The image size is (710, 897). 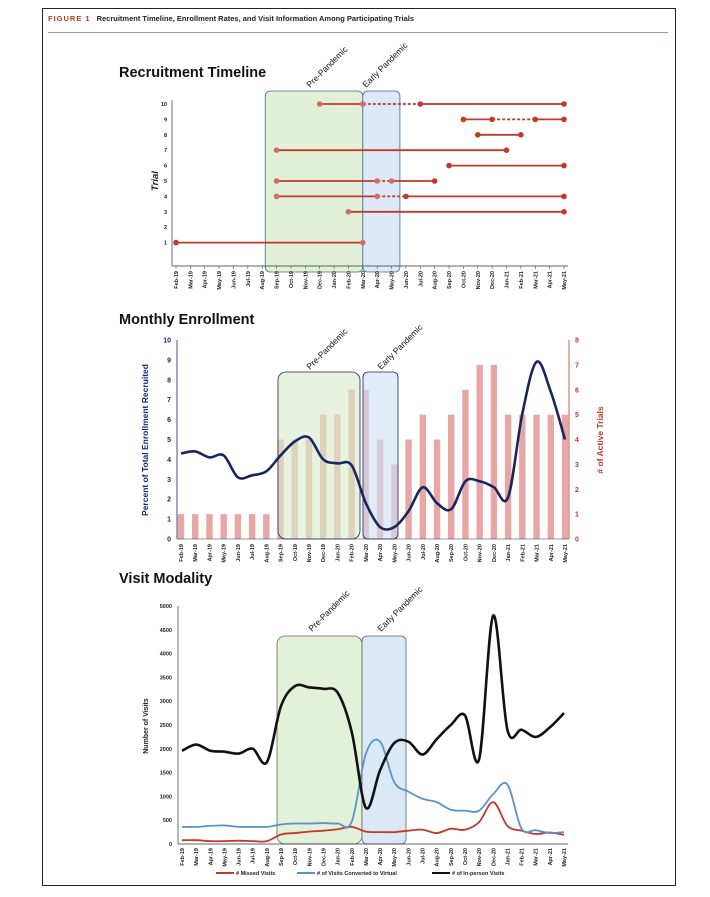 What do you see at coordinates (69, 18) in the screenshot?
I see `figure-number: FIGURE 1` at bounding box center [69, 18].